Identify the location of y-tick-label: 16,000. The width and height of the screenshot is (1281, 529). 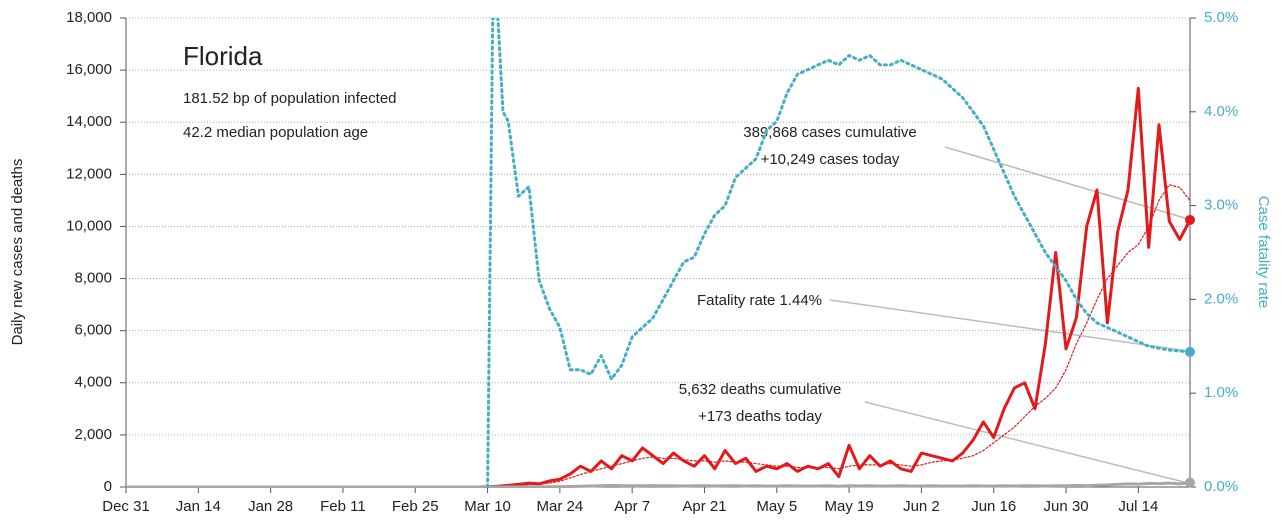
(89, 69).